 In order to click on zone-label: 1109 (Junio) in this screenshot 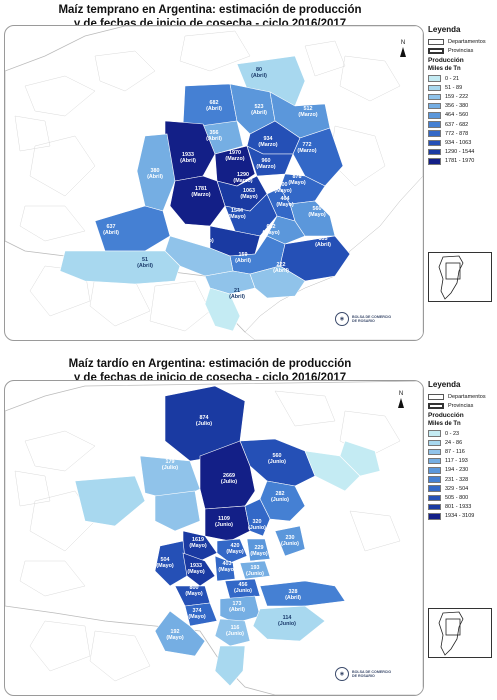, I will do `click(224, 521)`.